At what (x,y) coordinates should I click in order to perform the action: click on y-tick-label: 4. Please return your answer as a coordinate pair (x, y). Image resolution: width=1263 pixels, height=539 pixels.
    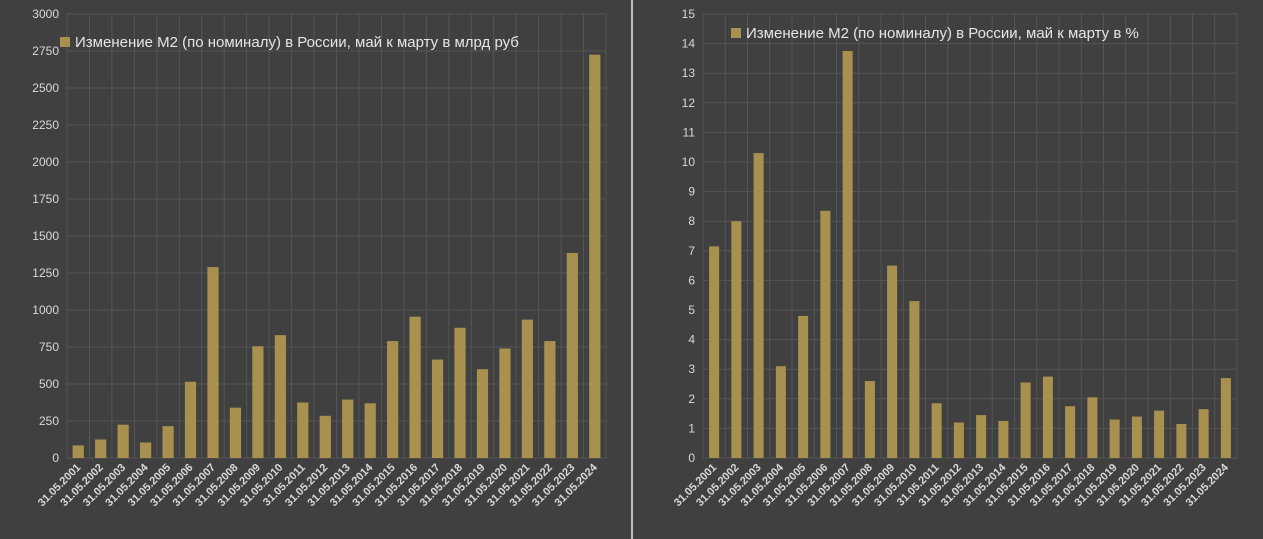
    Looking at the image, I should click on (691, 340).